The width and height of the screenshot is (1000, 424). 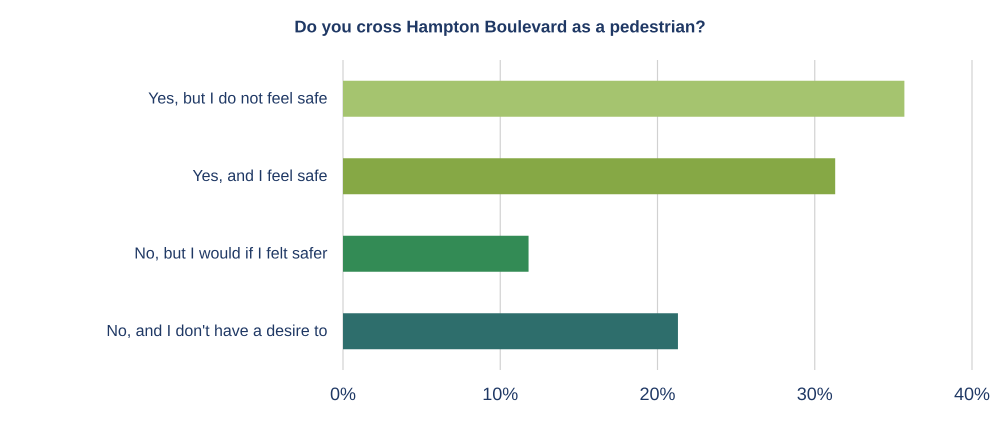 I want to click on y-tick-label: Yes, and I feel safe, so click(x=259, y=176).